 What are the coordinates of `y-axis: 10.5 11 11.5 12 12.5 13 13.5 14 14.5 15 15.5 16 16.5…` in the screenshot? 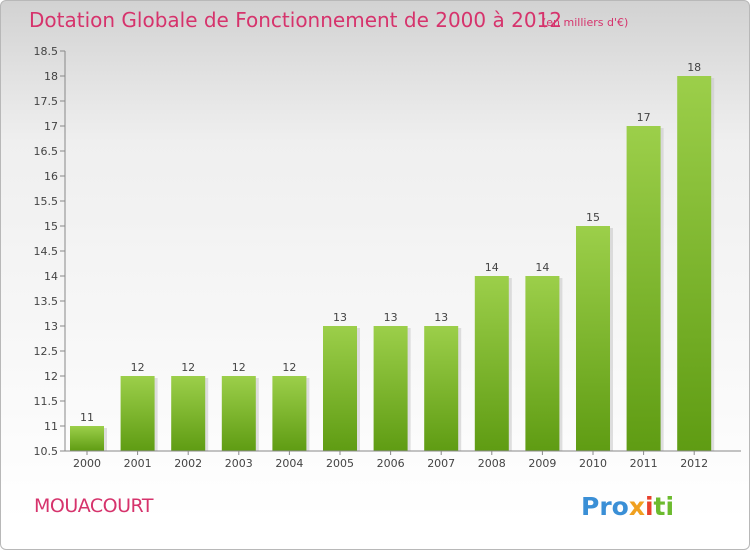 It's located at (50, 251).